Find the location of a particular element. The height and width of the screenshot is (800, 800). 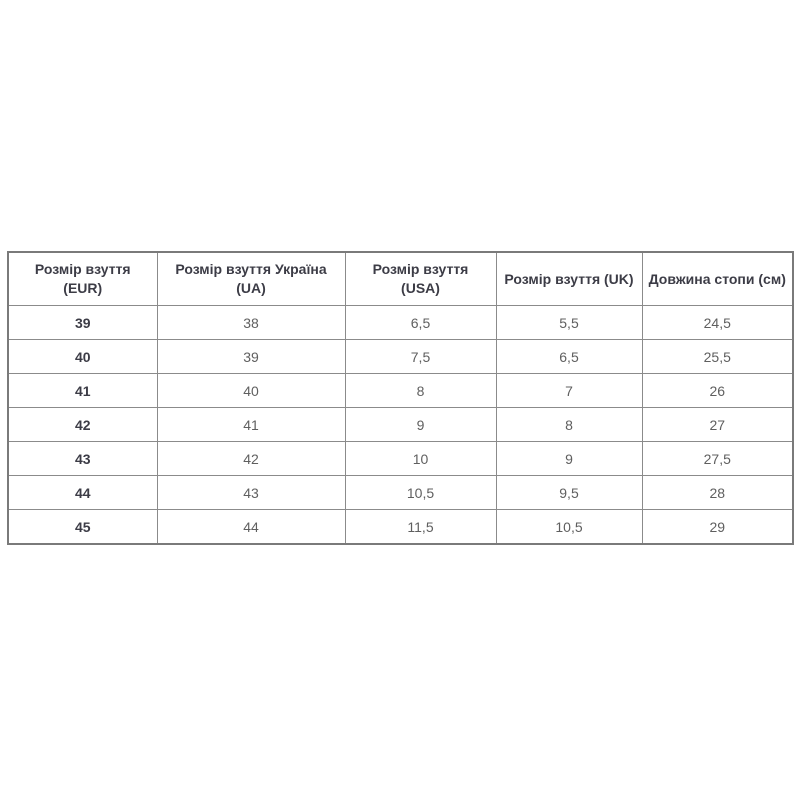

table-row: 41 40 8 7 26 is located at coordinates (400, 390).